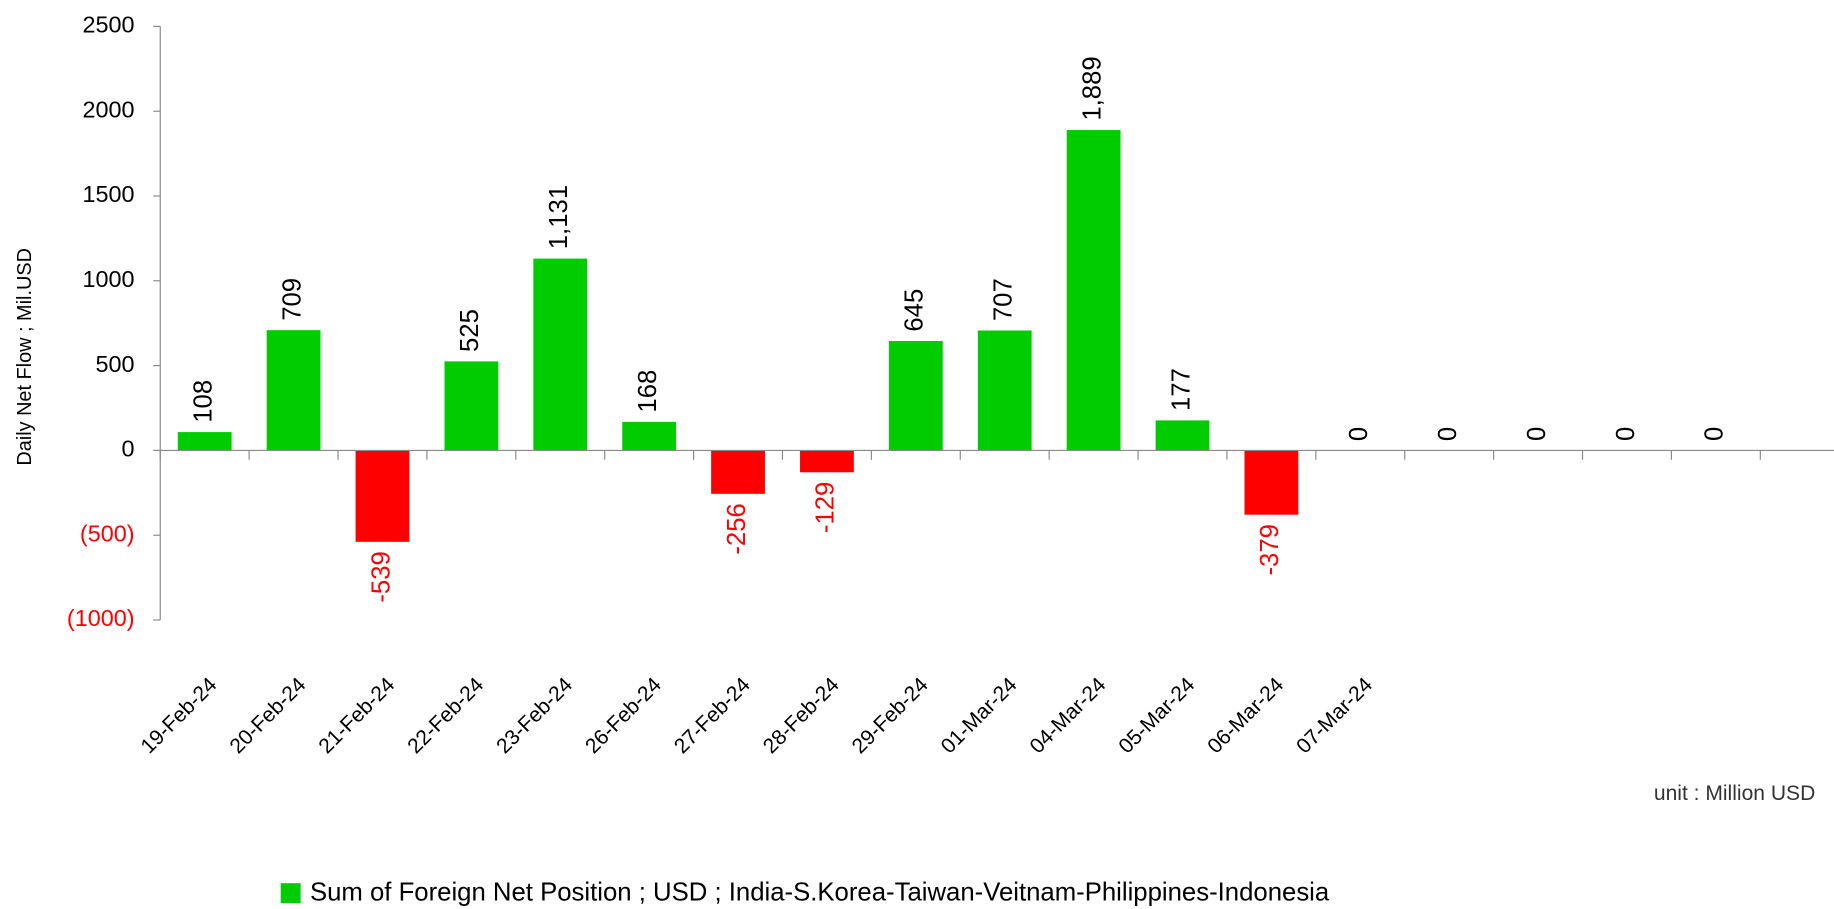 The height and width of the screenshot is (909, 1834). Describe the element at coordinates (737, 528) in the screenshot. I see `data-label: -256` at that location.